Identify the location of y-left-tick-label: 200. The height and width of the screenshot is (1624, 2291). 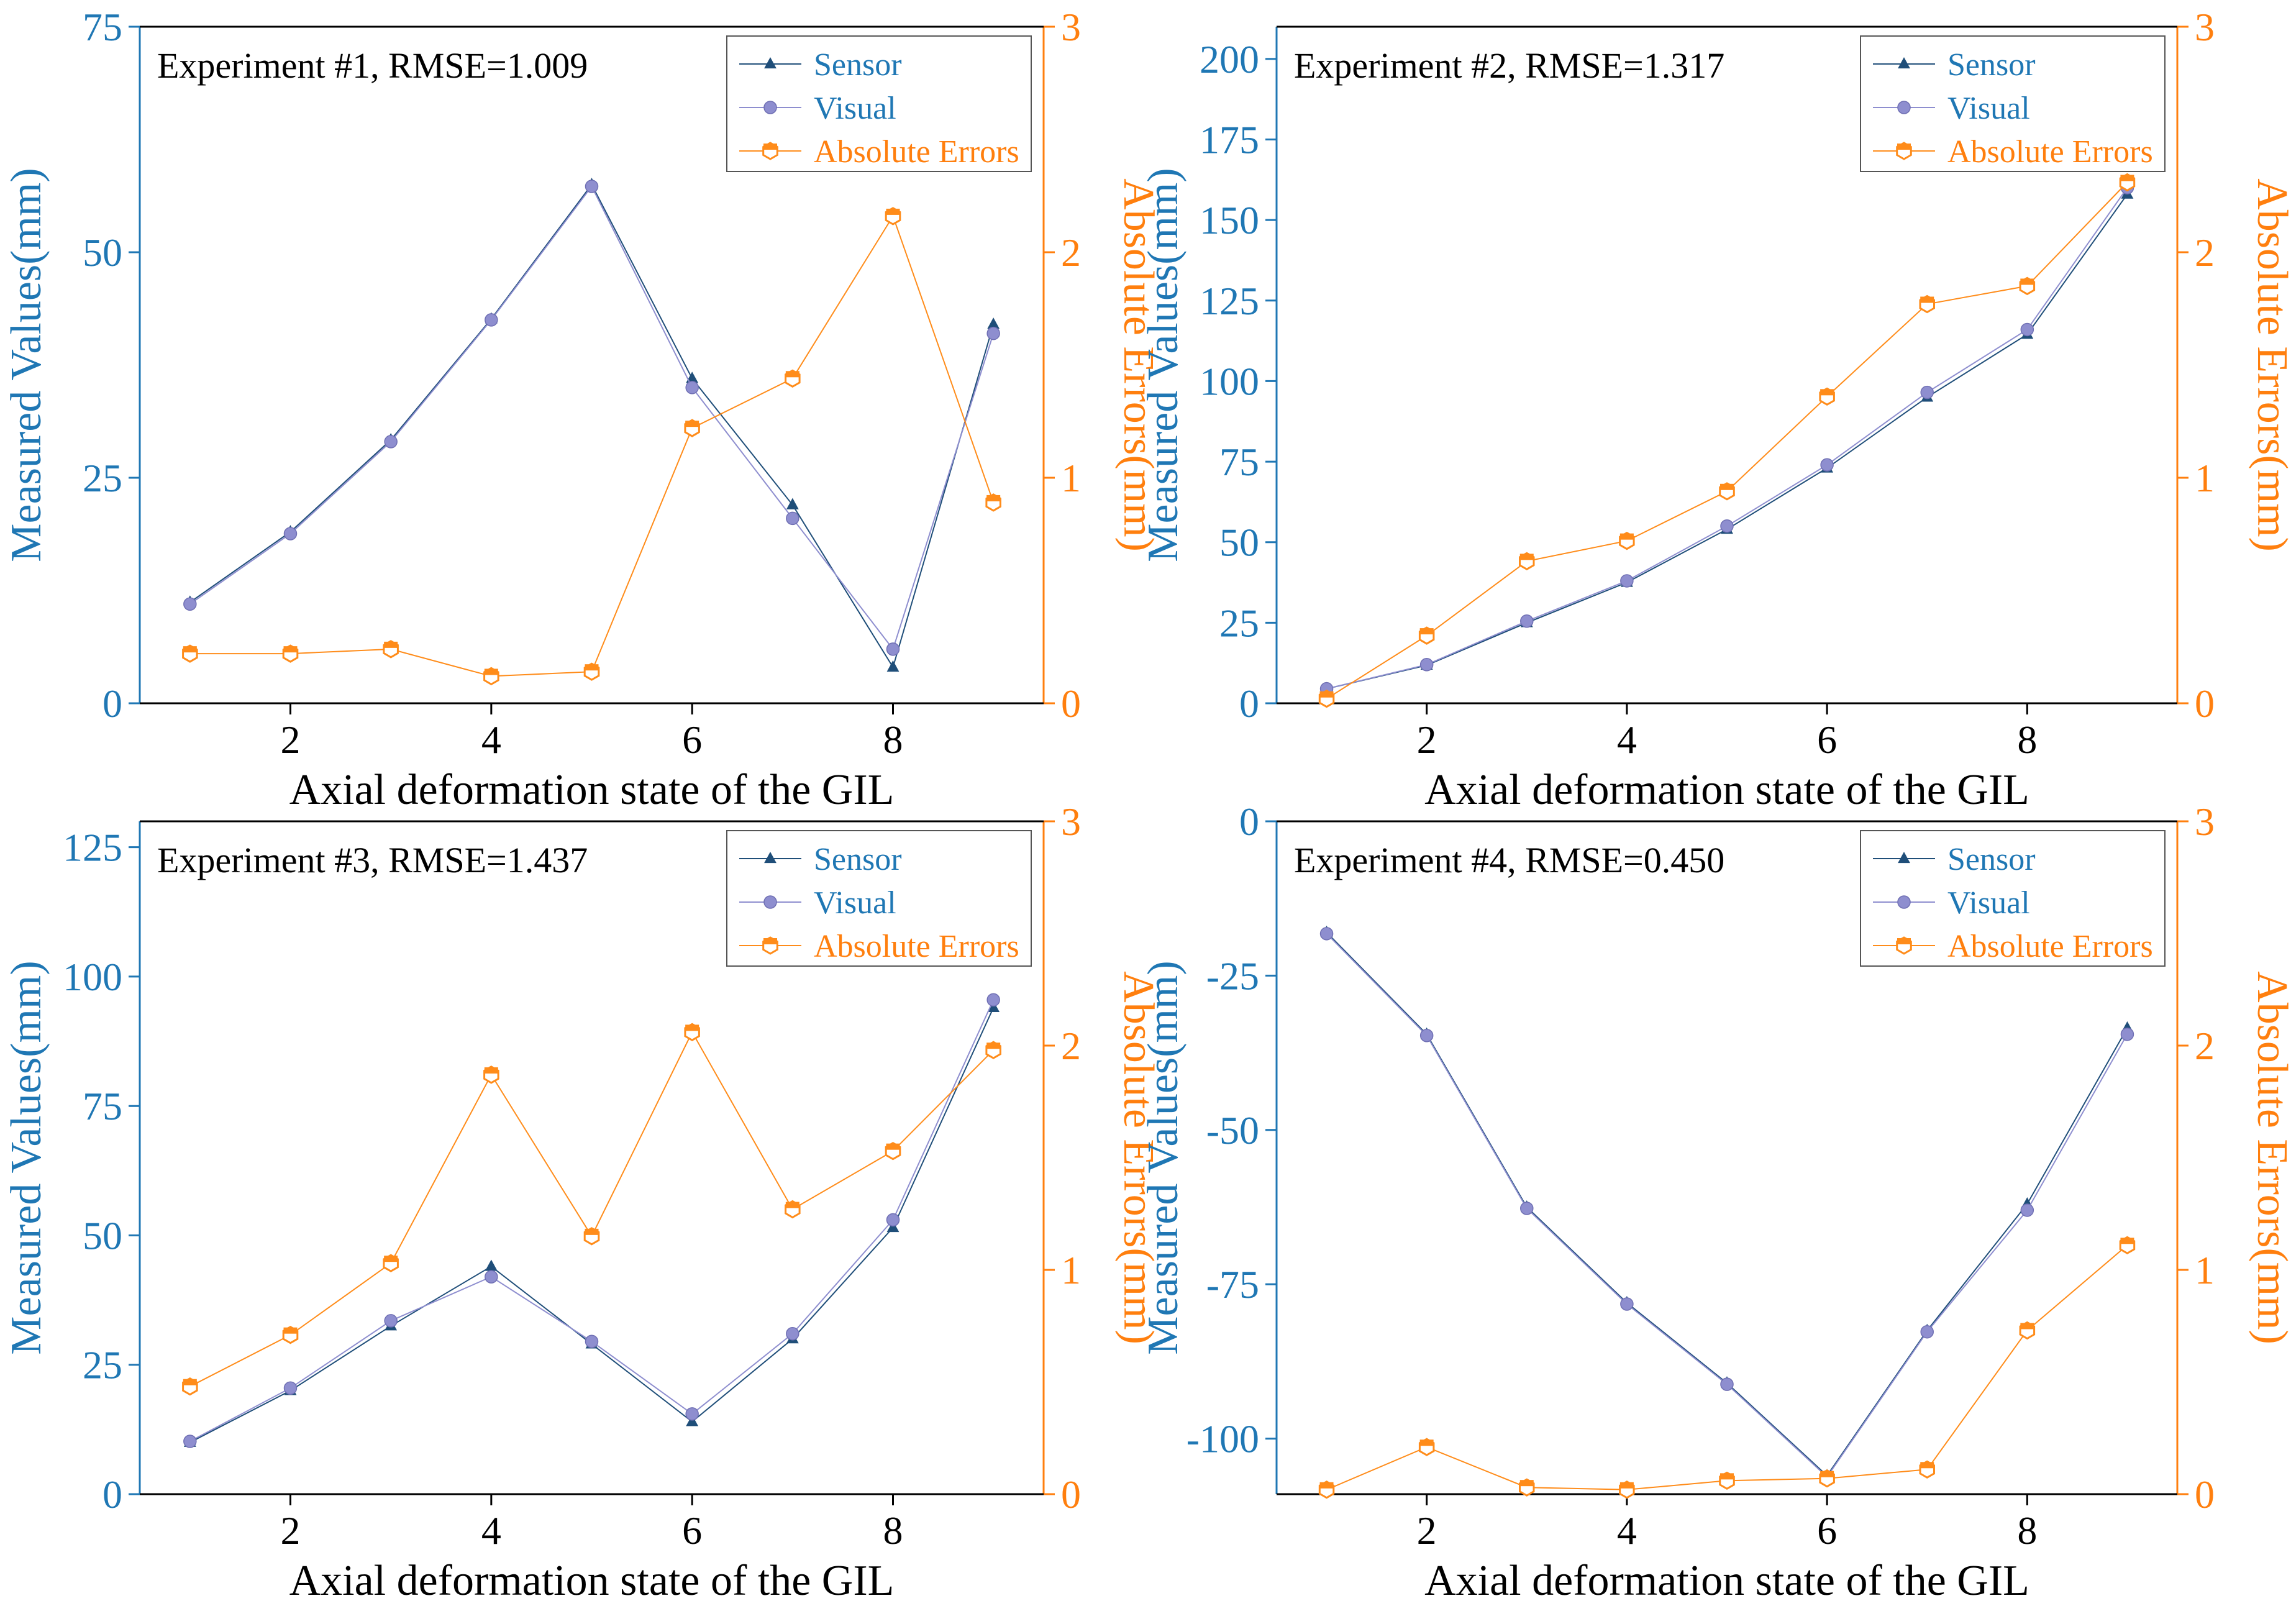
(1229, 59).